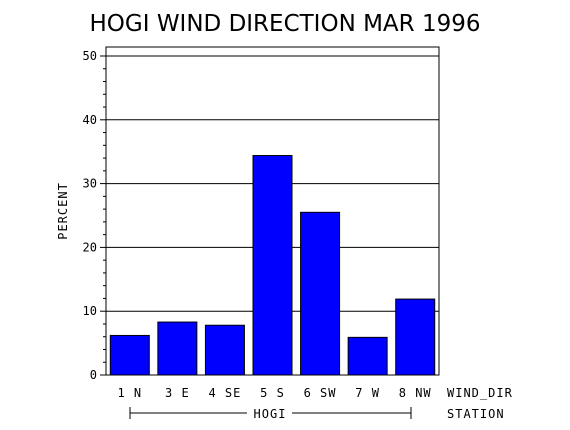  I want to click on y-tick-label: 40, so click(90, 120).